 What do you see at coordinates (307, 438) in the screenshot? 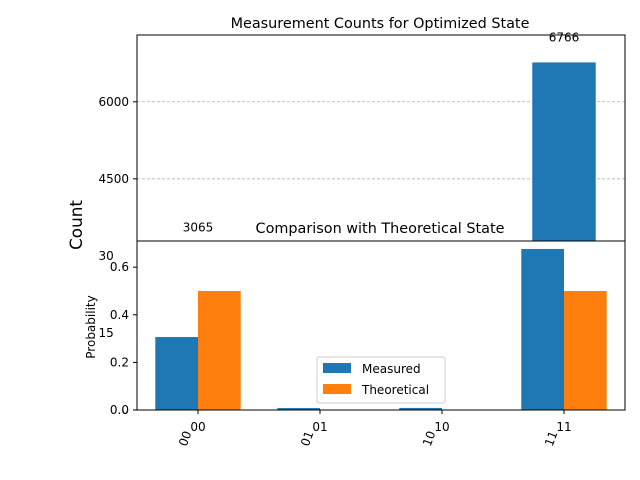
I see `counts-x-tick-label: 01` at bounding box center [307, 438].